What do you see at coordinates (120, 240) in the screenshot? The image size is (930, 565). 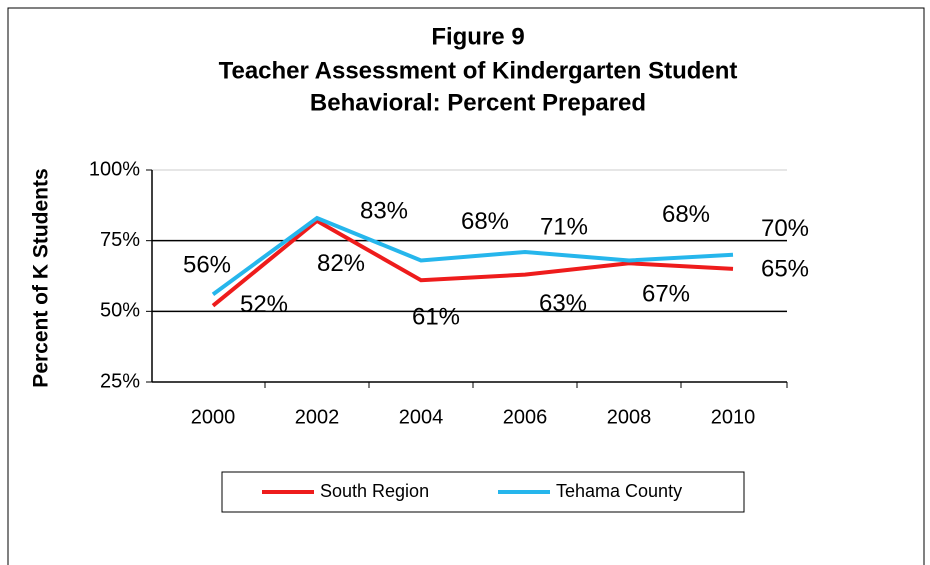 I see `y-tick-label: 75%` at bounding box center [120, 240].